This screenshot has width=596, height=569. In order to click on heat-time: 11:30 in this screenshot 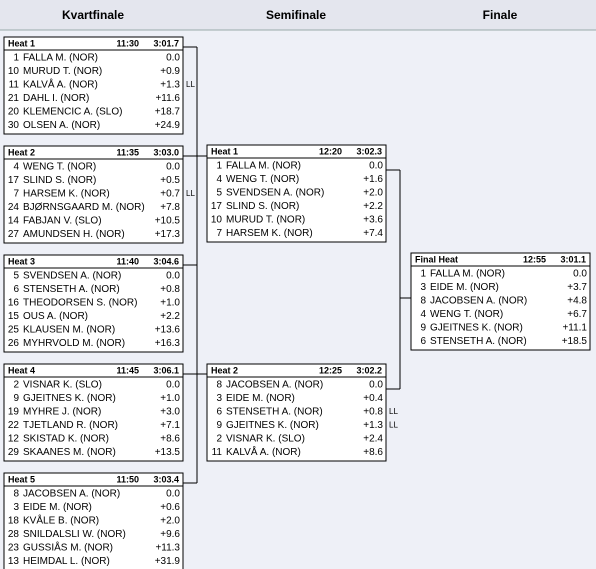, I will do `click(127, 43)`.